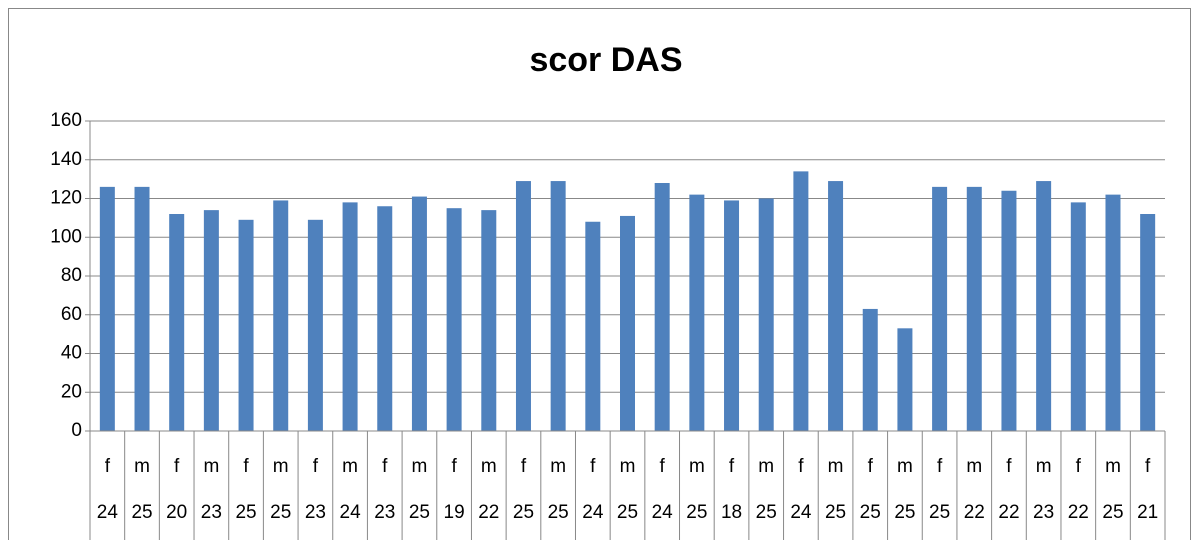 This screenshot has width=1204, height=540. Describe the element at coordinates (76, 430) in the screenshot. I see `y-tick-label: 0` at that location.